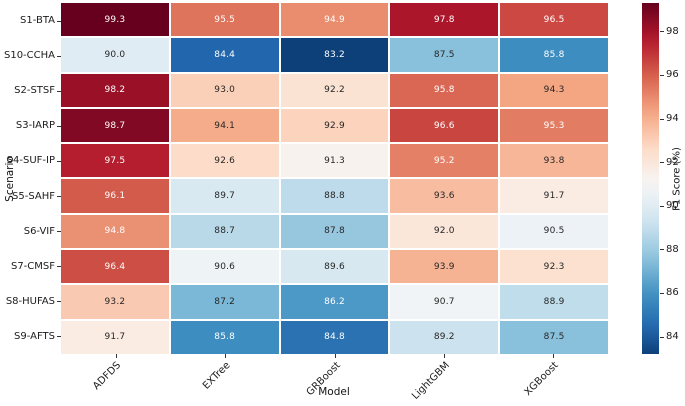 Image resolution: width=685 pixels, height=406 pixels. Describe the element at coordinates (444, 231) in the screenshot. I see `heatmap-cell: 92.0` at that location.